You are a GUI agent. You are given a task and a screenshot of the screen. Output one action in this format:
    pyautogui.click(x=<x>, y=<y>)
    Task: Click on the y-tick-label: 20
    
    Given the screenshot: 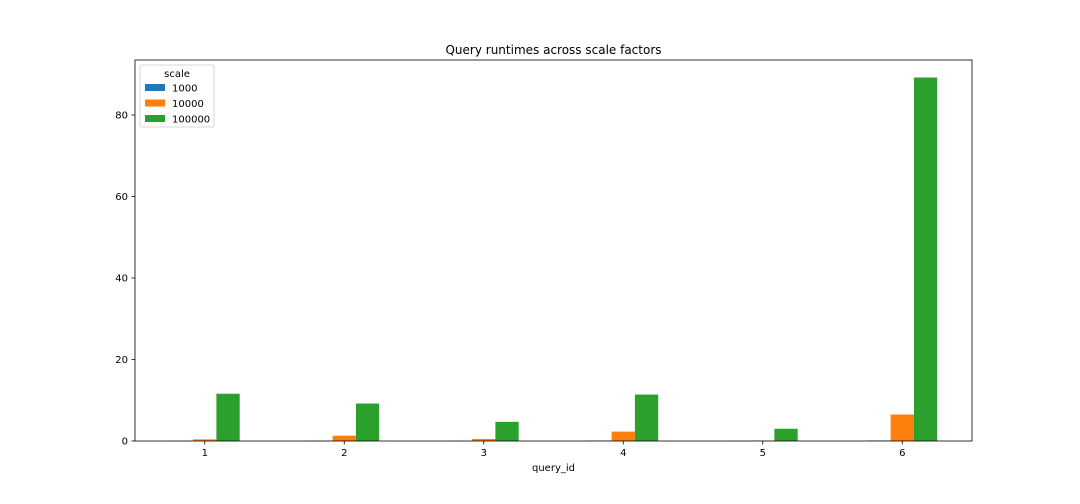 What is the action you would take?
    pyautogui.click(x=121, y=360)
    